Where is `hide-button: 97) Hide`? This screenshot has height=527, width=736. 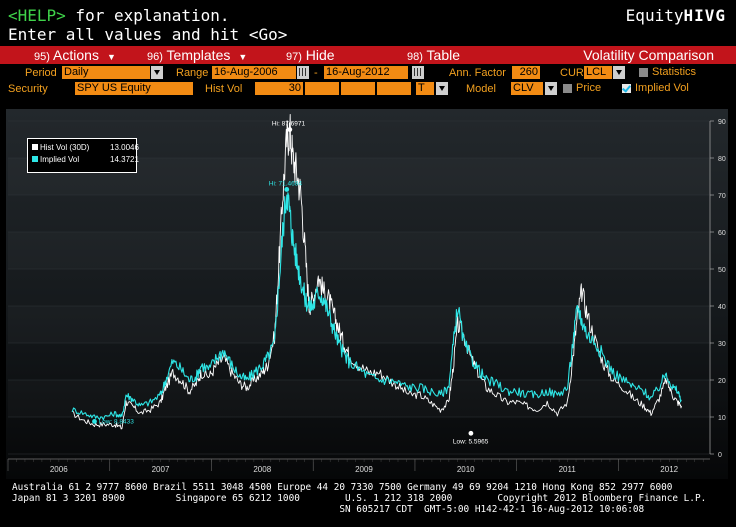
hide-button: 97) Hide is located at coordinates (310, 55).